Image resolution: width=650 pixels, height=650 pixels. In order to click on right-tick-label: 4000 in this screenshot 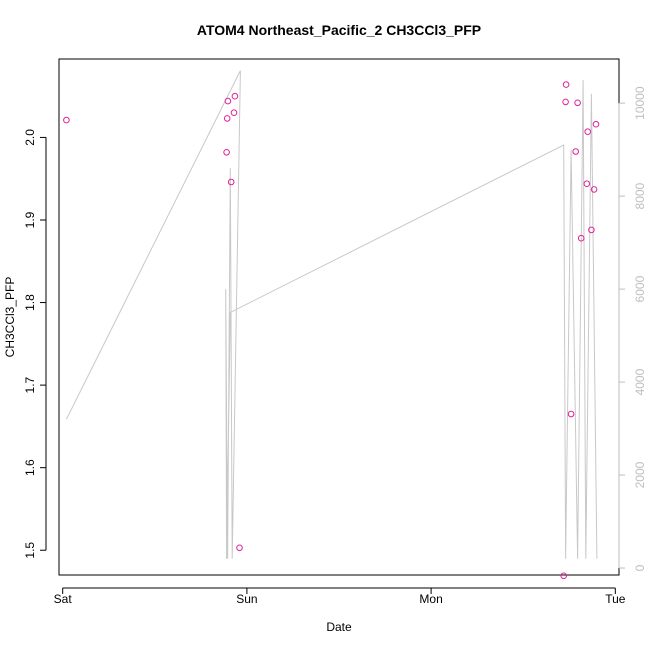, I will do `click(640, 381)`.